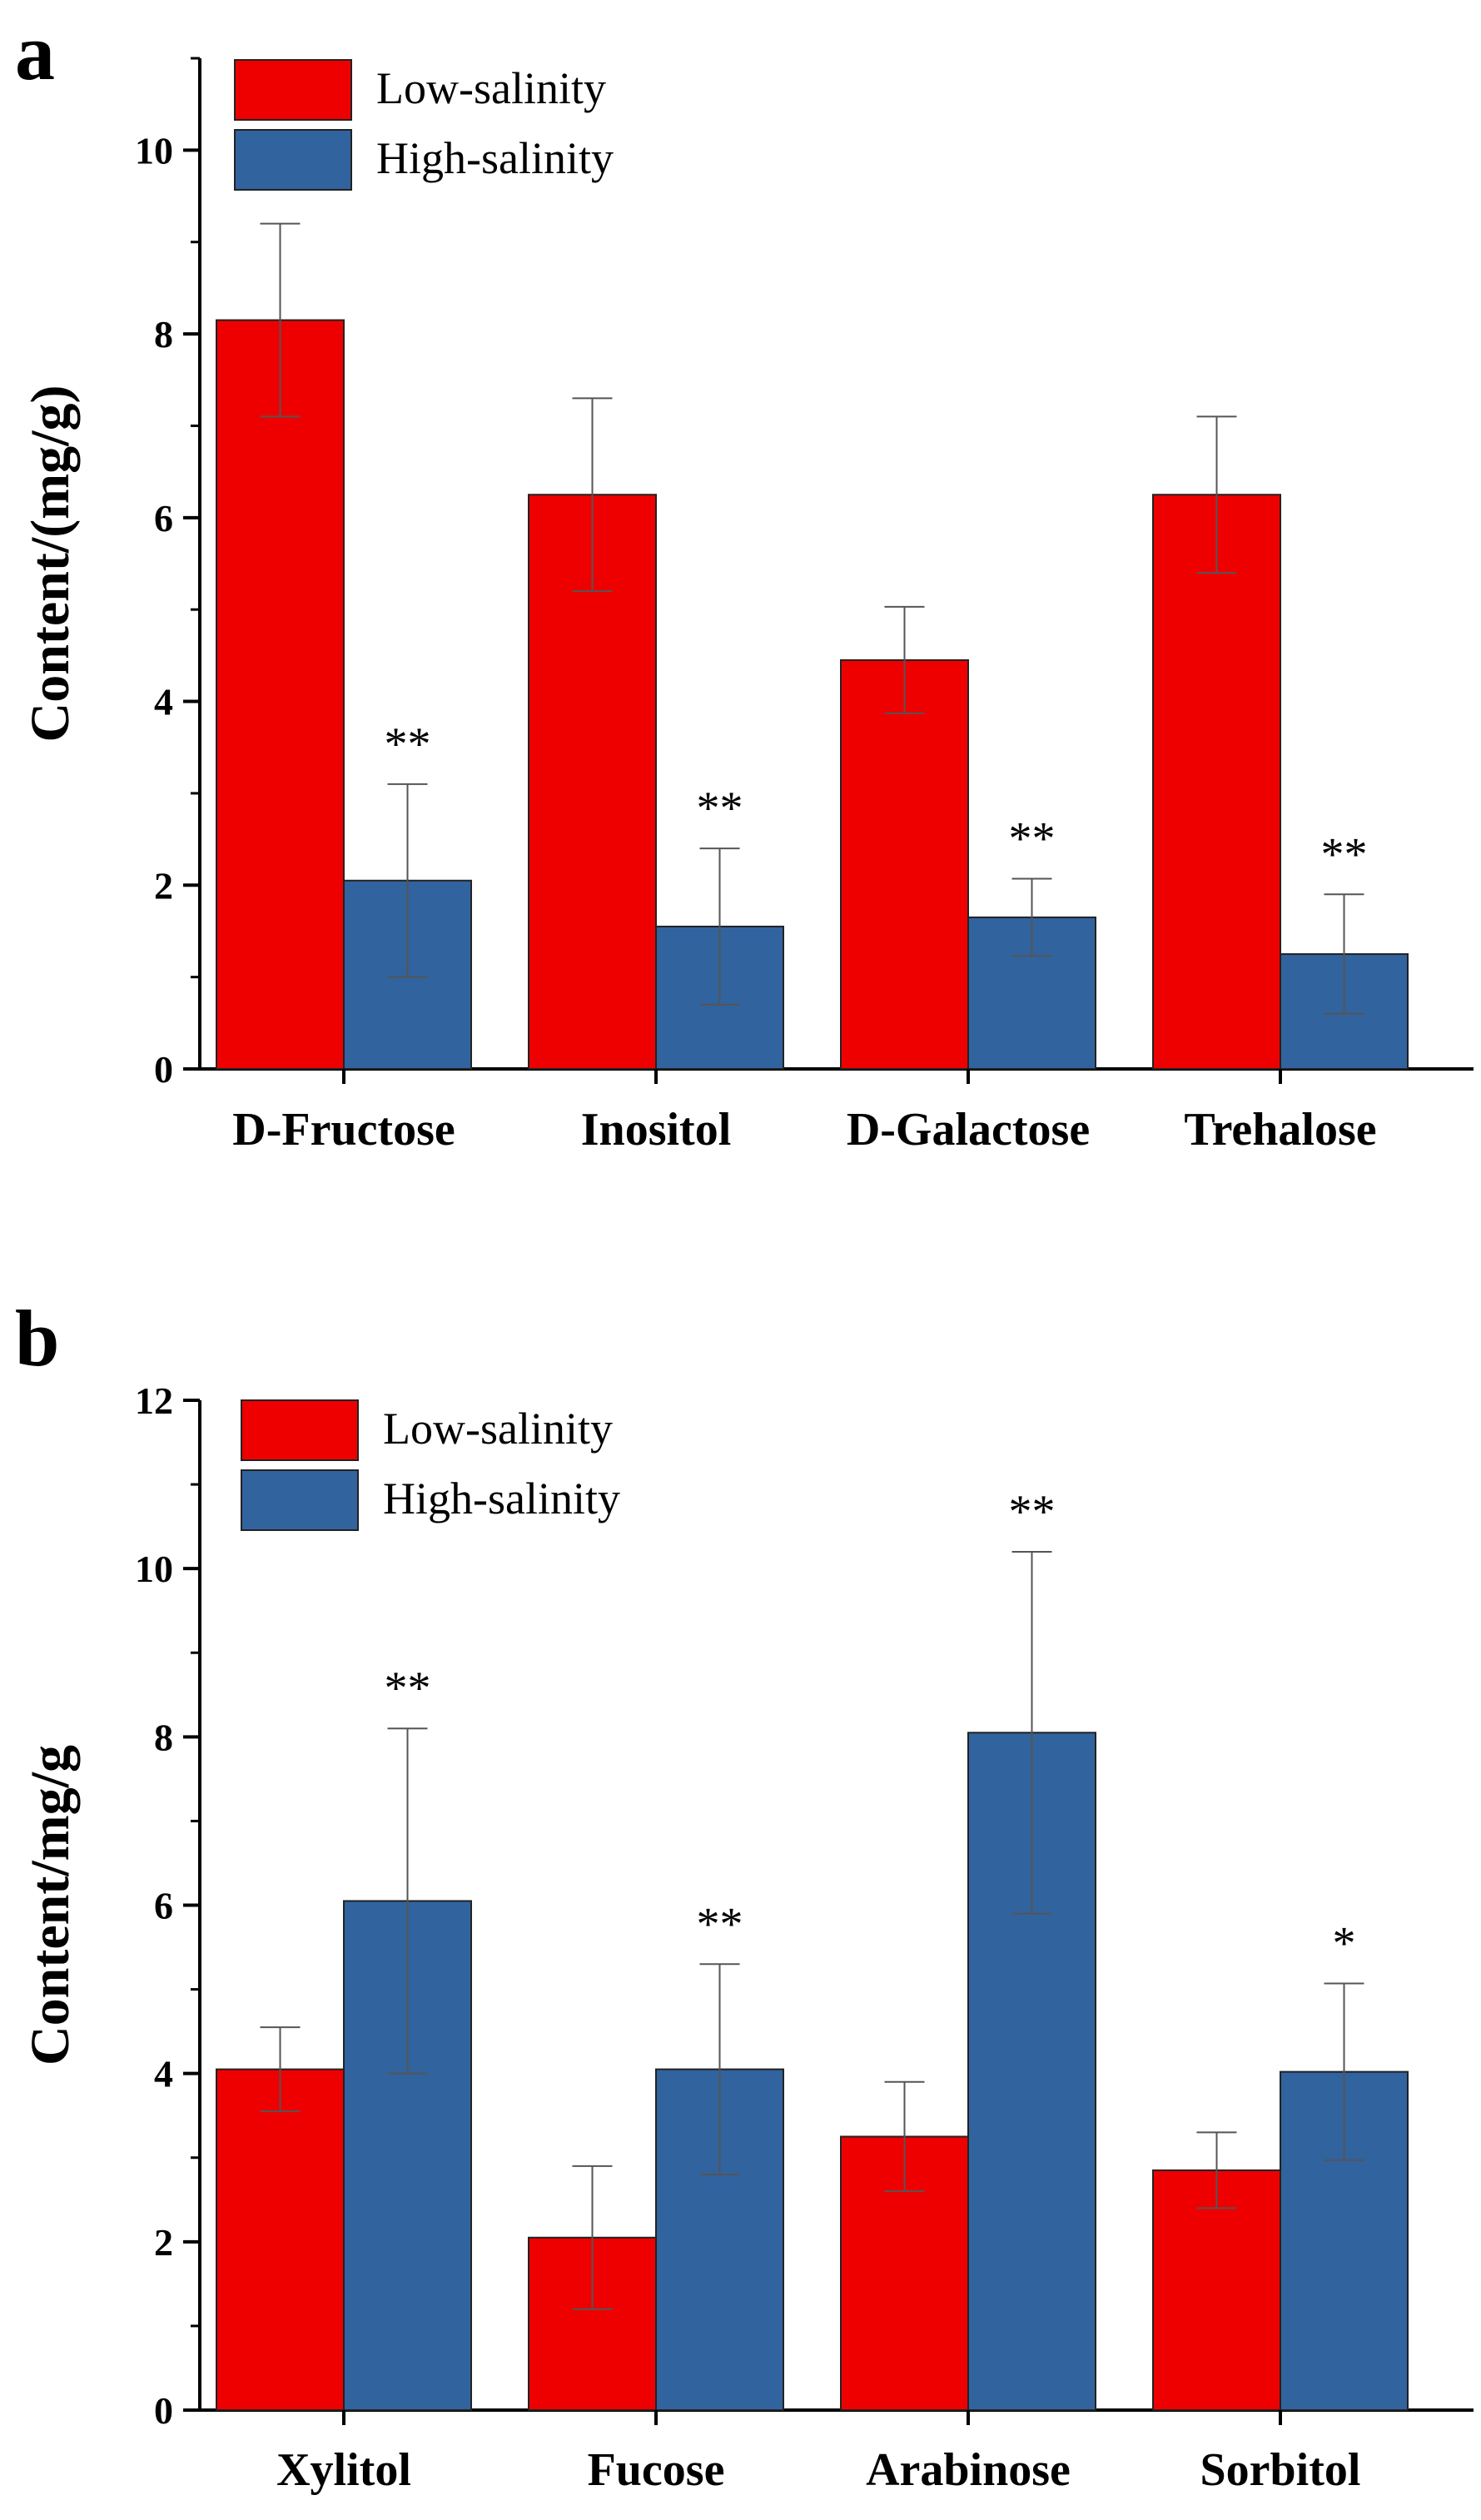 Image resolution: width=1481 pixels, height=2520 pixels. I want to click on x-tick-label: Fucose, so click(656, 2470).